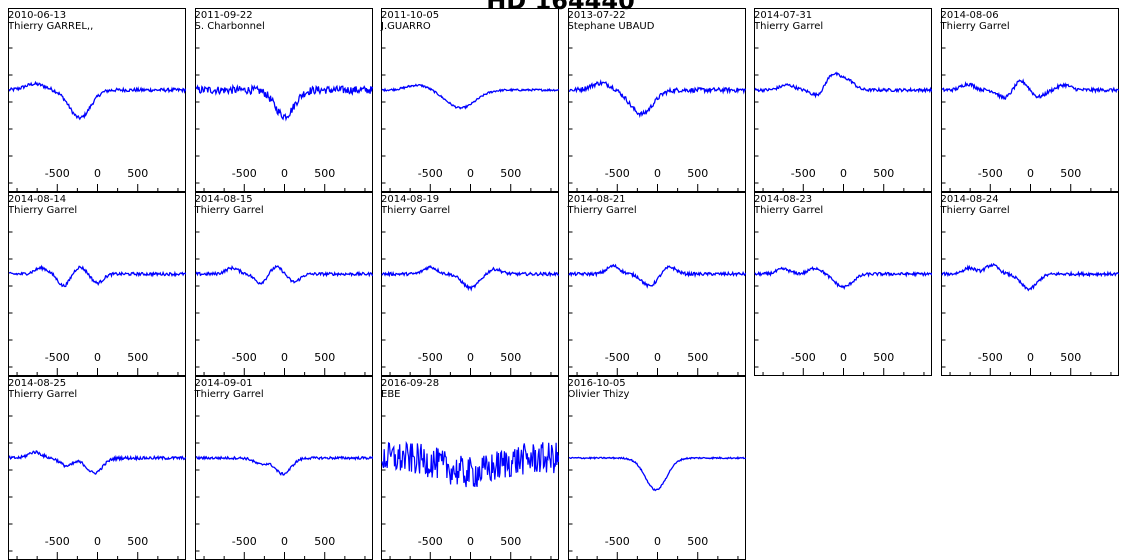 This screenshot has width=1121, height=560. Describe the element at coordinates (969, 15) in the screenshot. I see `panel-date: 2014-08-06` at that location.